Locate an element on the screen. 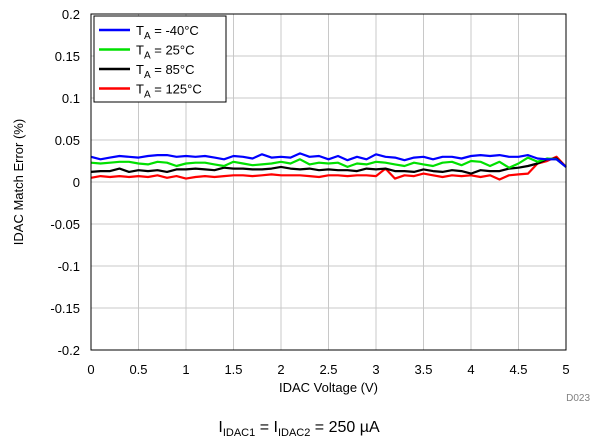 This screenshot has height=447, width=598. y-tick-label: -0.1 is located at coordinates (69, 266).